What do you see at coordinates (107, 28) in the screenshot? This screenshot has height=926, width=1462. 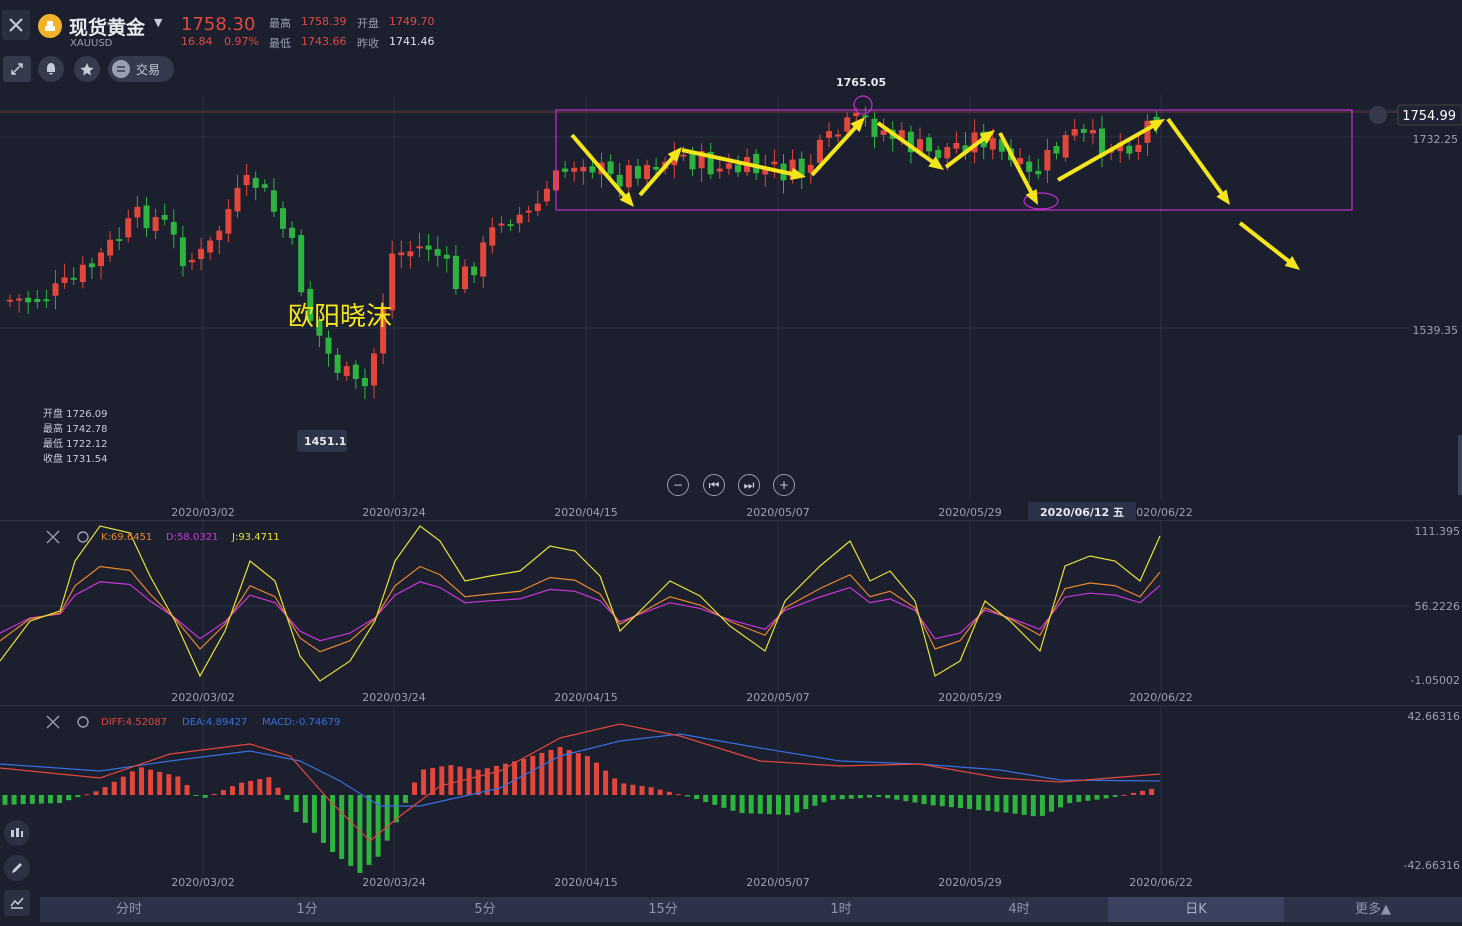 I see `instrument-title: 现货黄金` at bounding box center [107, 28].